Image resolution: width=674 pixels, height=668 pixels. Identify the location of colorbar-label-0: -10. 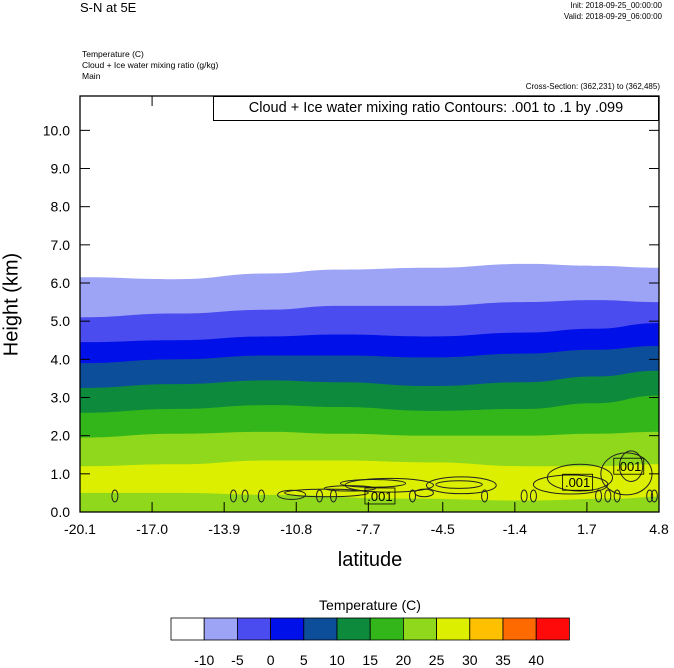
(204, 660).